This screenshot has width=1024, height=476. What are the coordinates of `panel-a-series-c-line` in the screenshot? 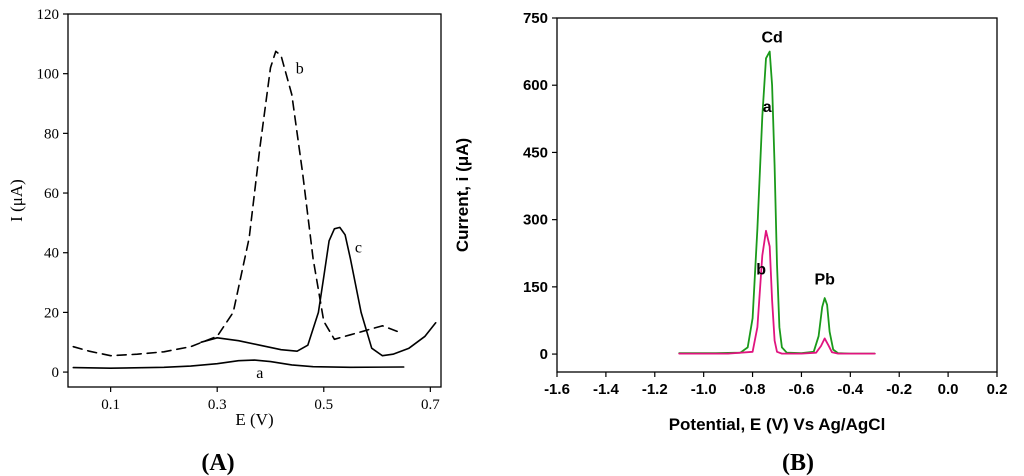 It's located at (318, 291).